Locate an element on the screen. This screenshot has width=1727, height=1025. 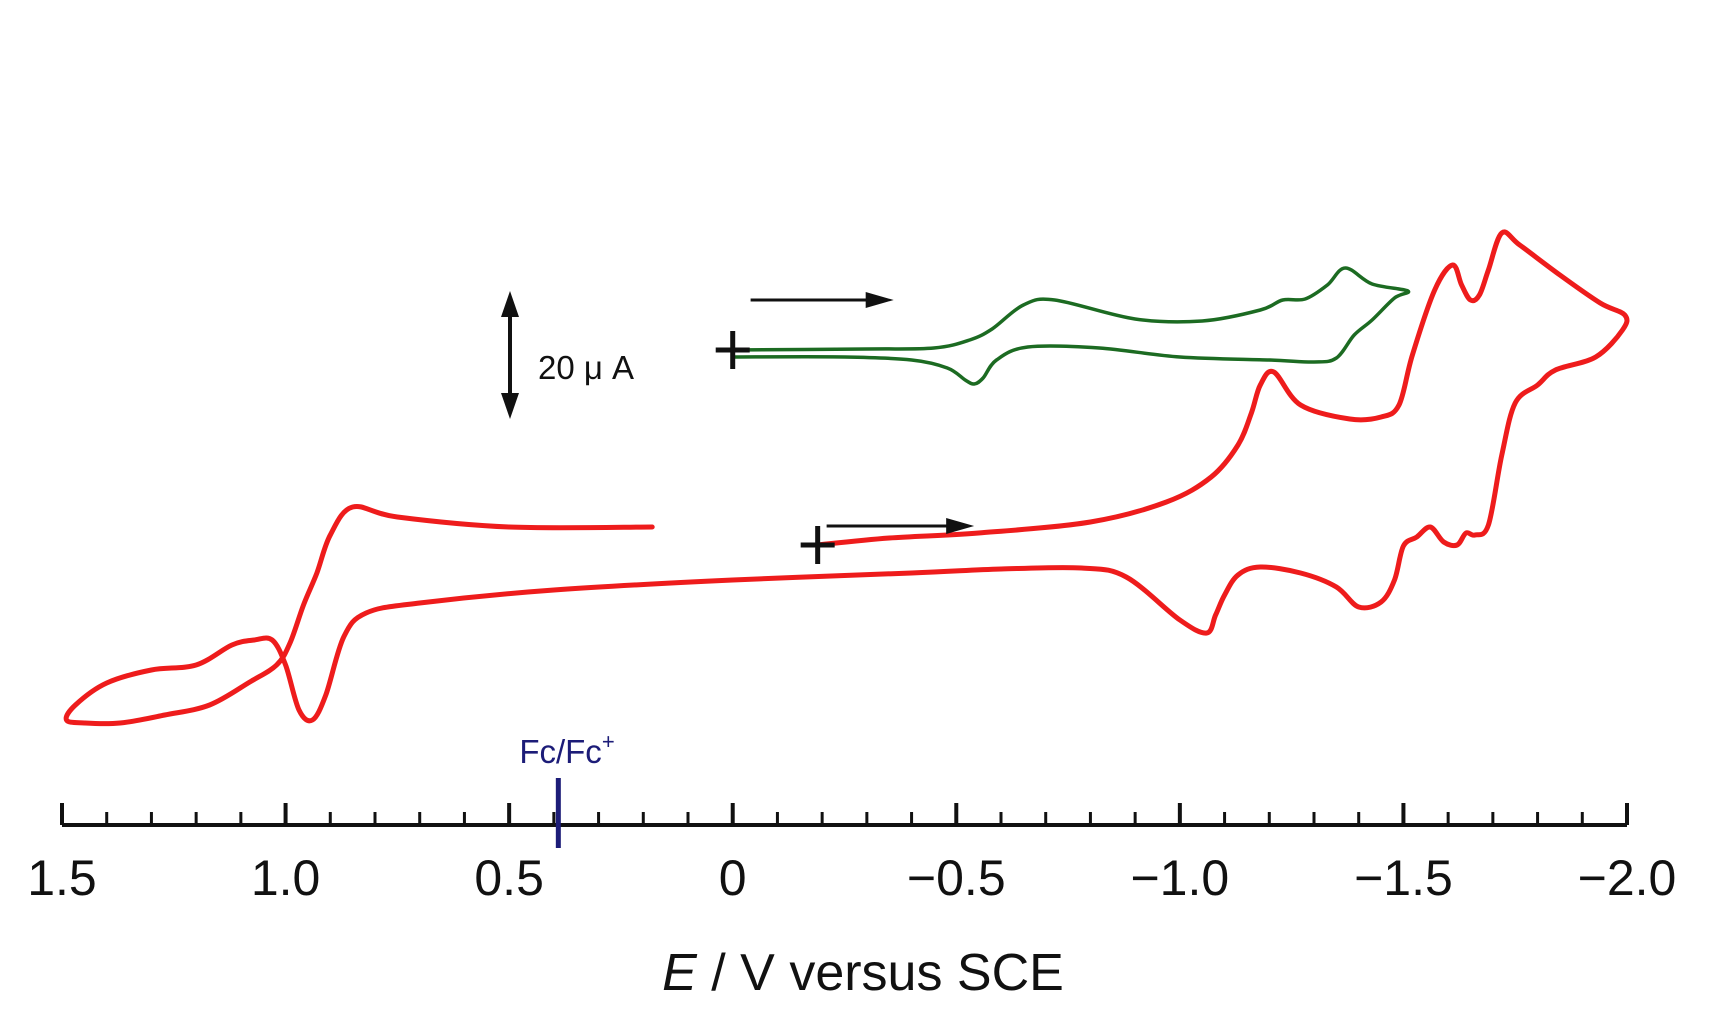
green-cv-scan-arrowhead is located at coordinates (879, 300).